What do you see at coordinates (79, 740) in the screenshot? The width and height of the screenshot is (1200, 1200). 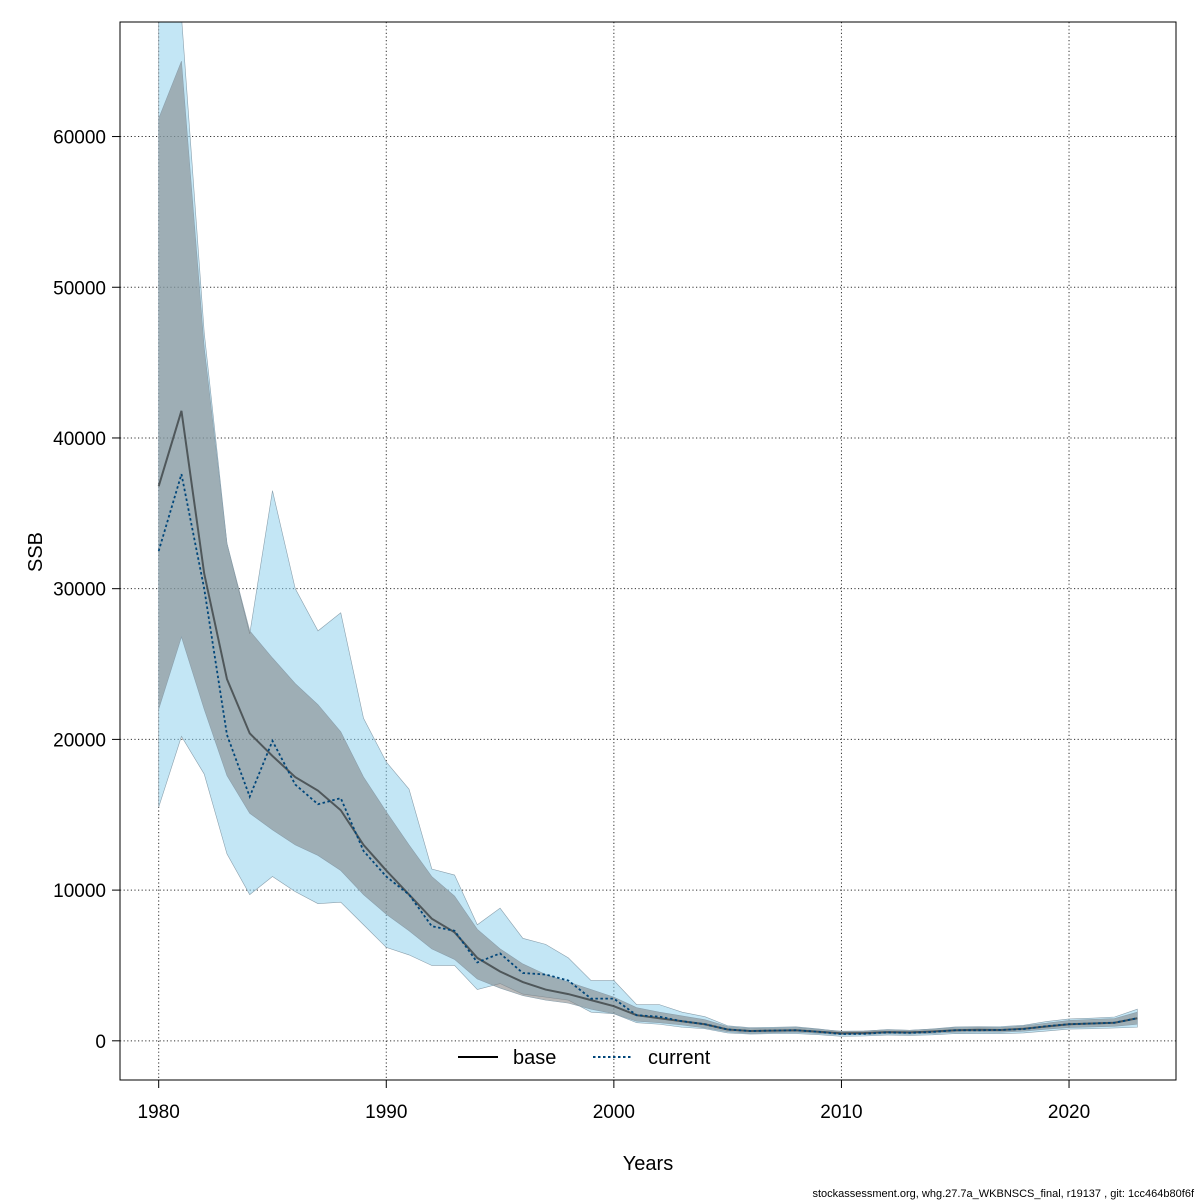 I see `y-tick-label: 20000` at bounding box center [79, 740].